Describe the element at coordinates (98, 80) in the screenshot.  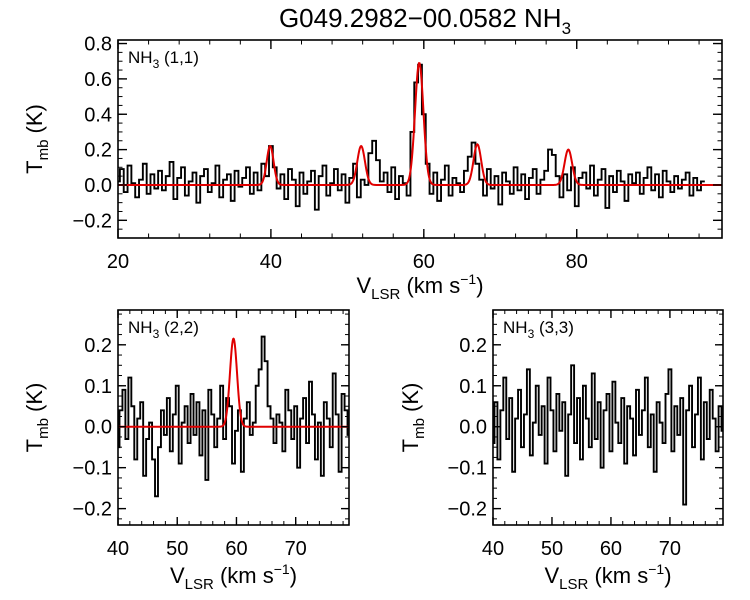
I see `y-tick-label: 0.6` at that location.